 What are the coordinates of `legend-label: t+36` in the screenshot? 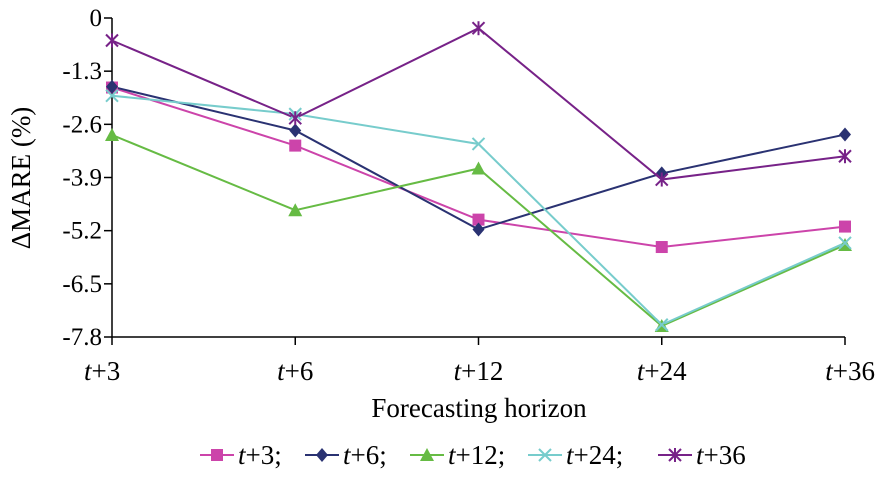 It's located at (721, 455).